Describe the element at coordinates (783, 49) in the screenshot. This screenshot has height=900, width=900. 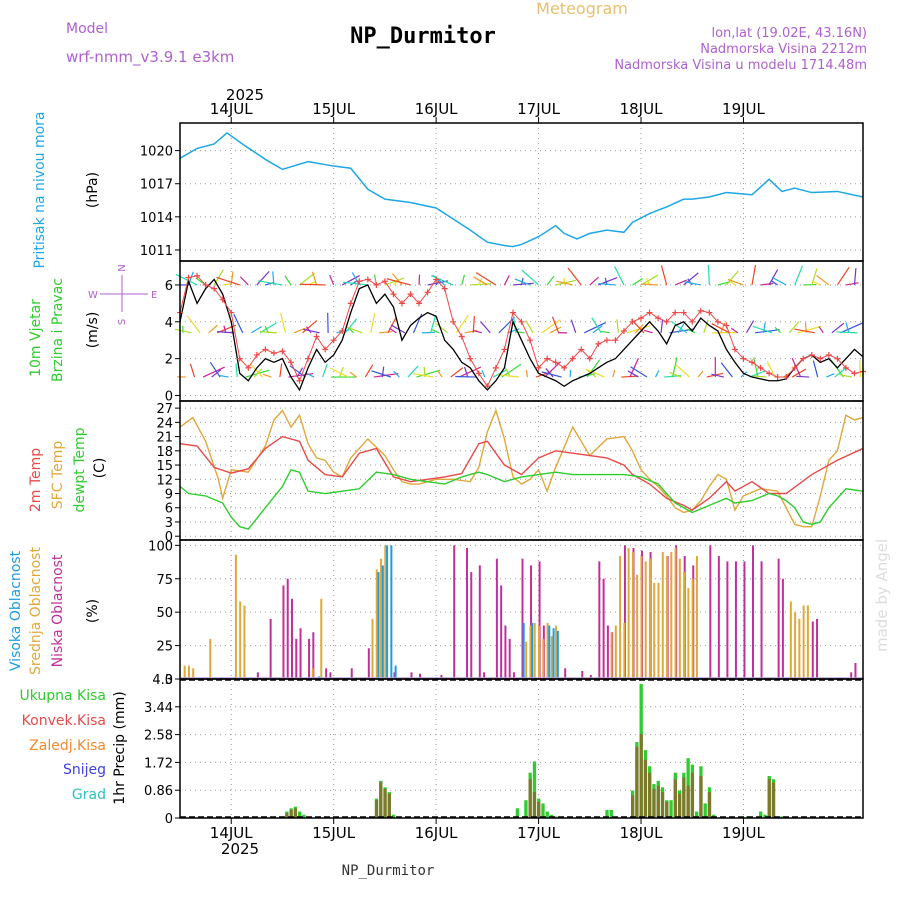
I see `elevation-label: Nadmorska Visina 2212m` at that location.